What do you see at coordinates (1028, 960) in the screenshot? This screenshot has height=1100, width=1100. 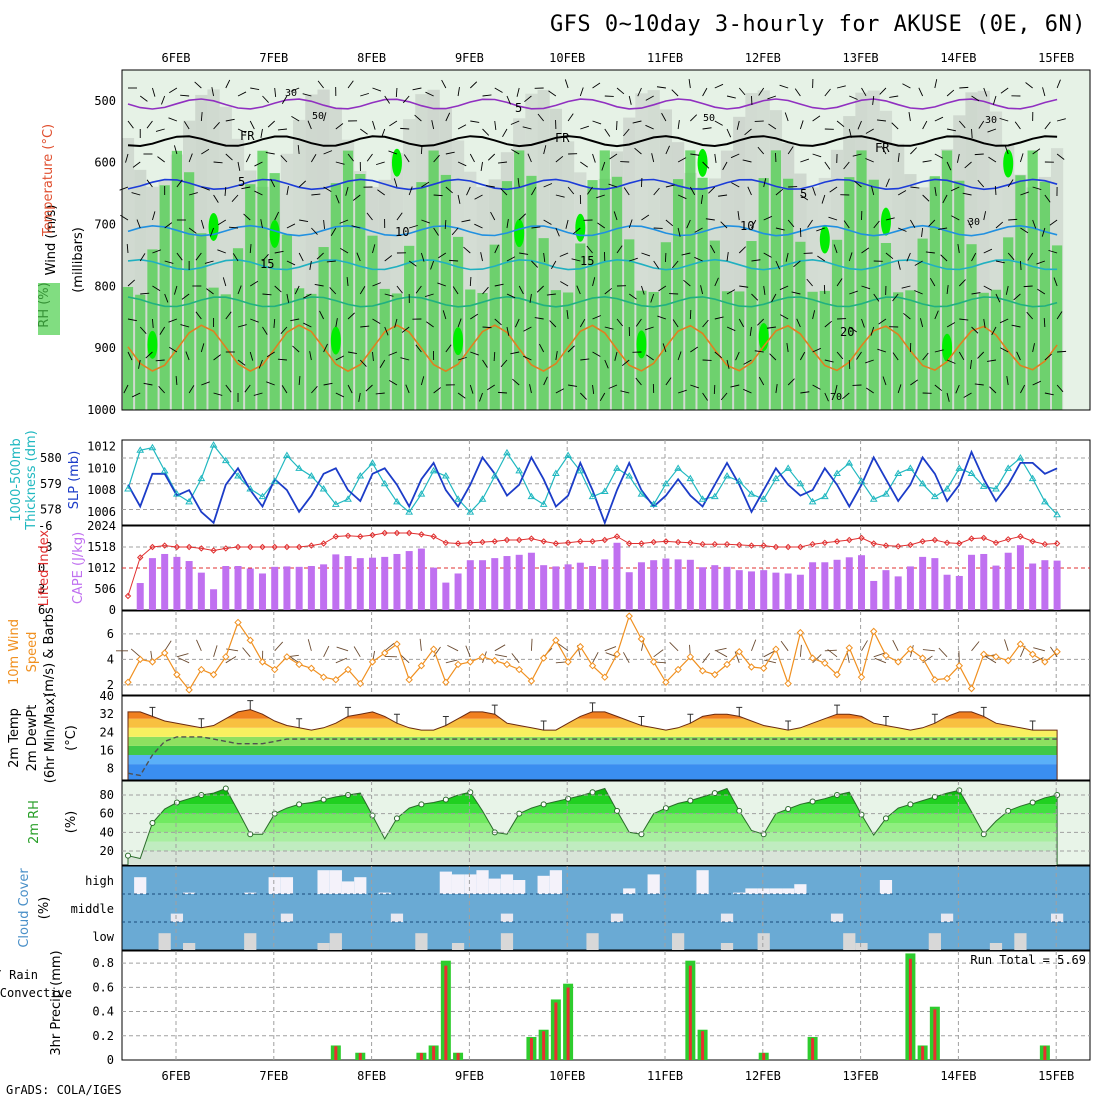 I see `run-total-label: Run Total = 5.69` at bounding box center [1028, 960].